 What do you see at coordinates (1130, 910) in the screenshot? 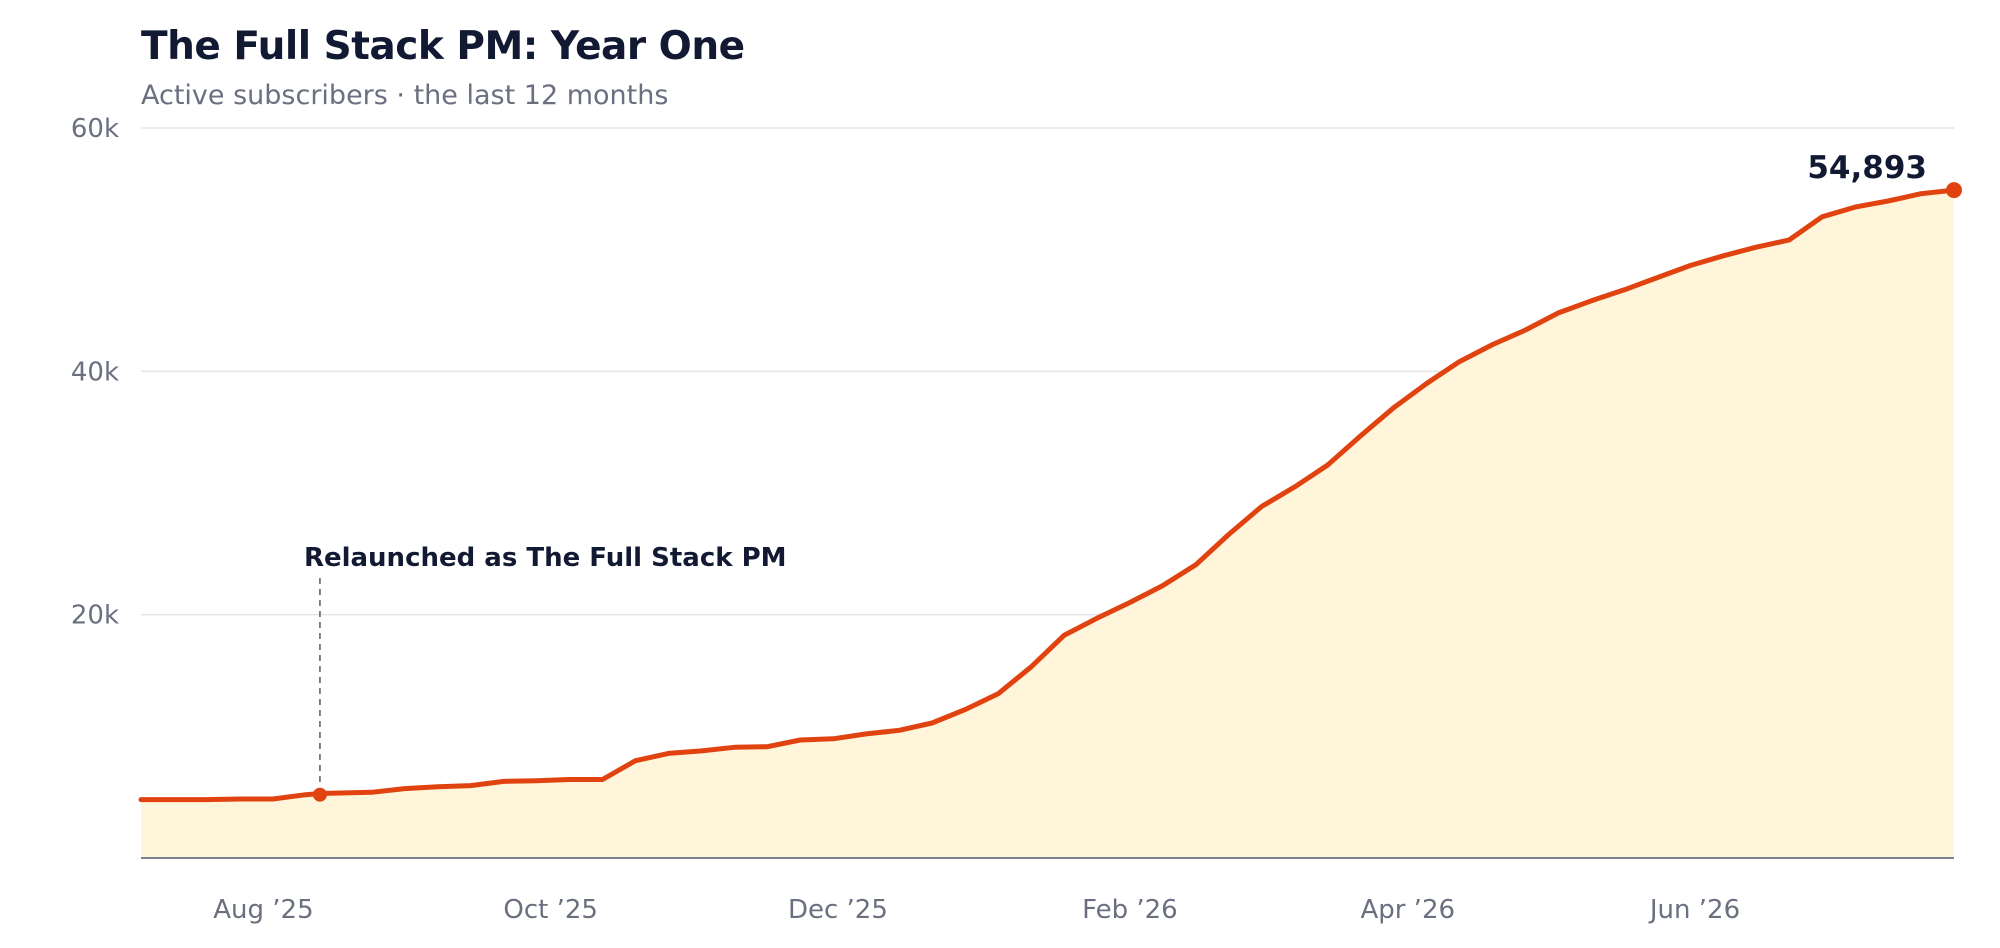
I see `x-tick-label: Feb ’26` at bounding box center [1130, 910].